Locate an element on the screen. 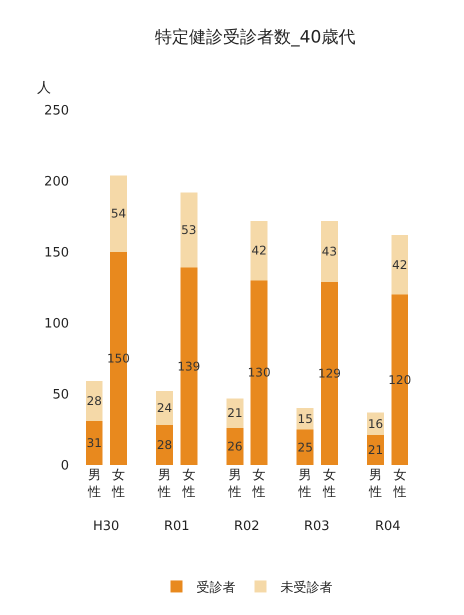  y-tick-label: 50 is located at coordinates (60, 395).